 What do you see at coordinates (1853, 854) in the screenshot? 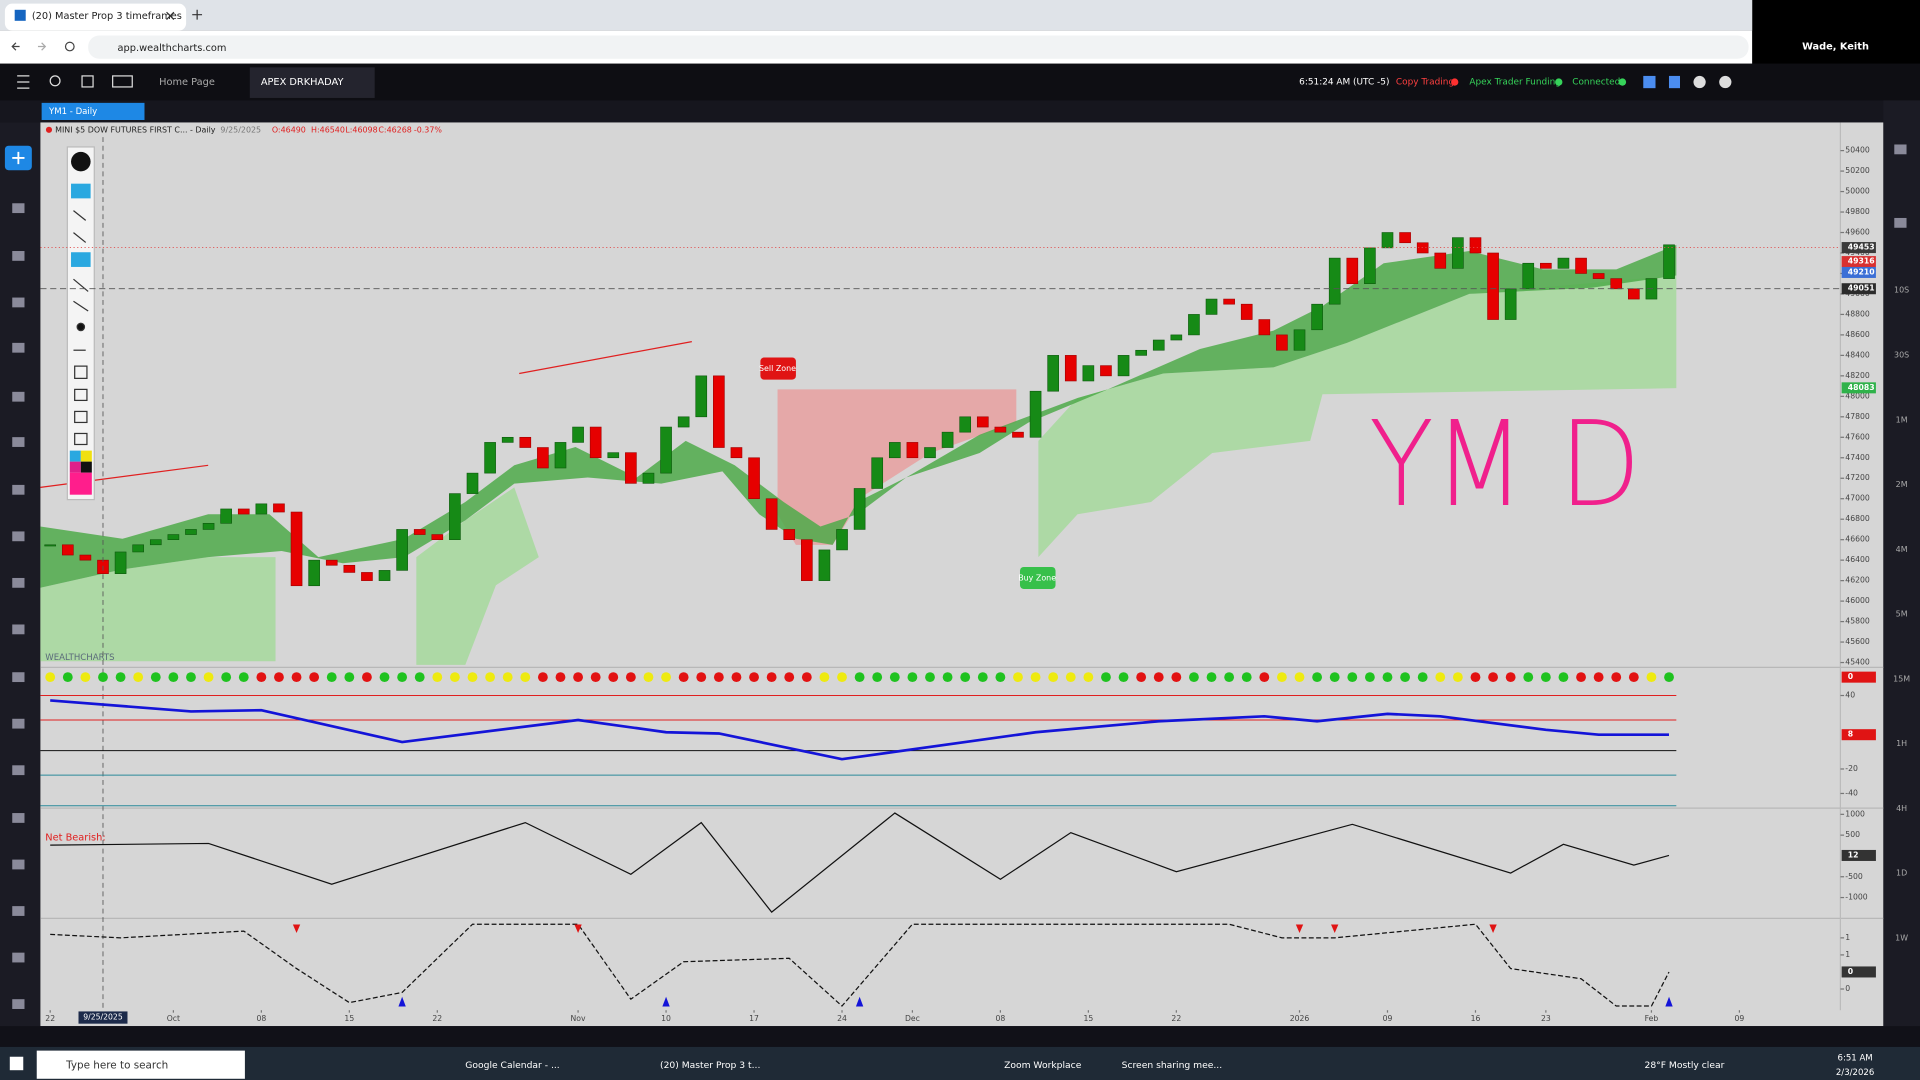
I see `value-flag-label: 12` at bounding box center [1853, 854].